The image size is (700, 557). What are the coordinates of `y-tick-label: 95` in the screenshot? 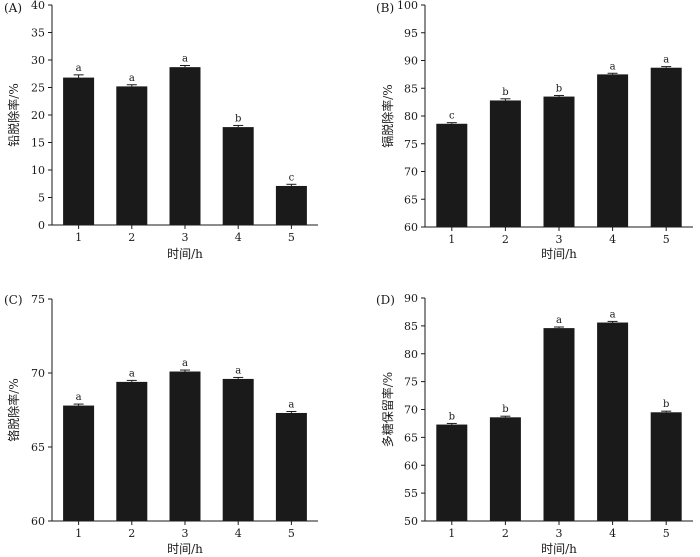 It's located at (411, 33).